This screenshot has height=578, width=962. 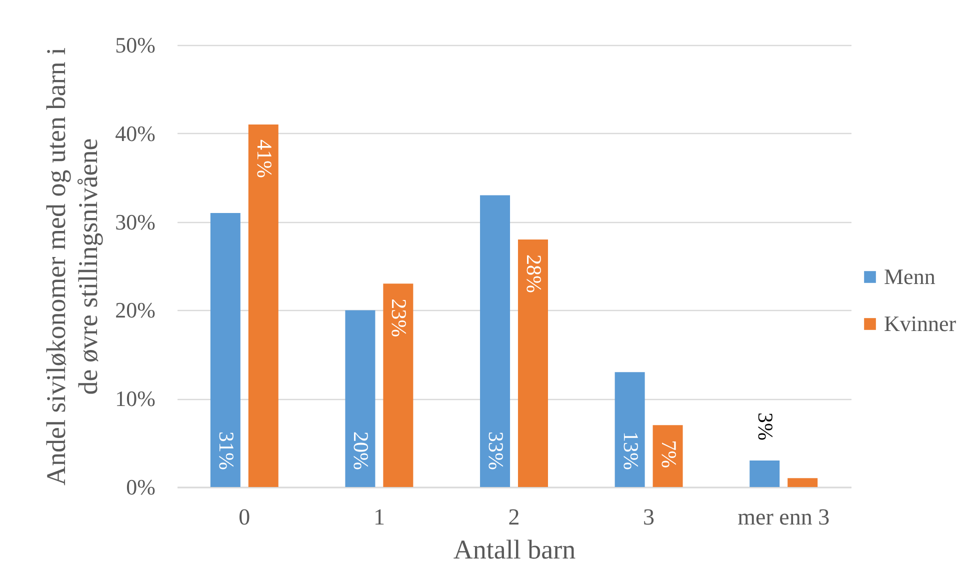 I want to click on x-tick-label: mer enn 3, so click(x=784, y=517).